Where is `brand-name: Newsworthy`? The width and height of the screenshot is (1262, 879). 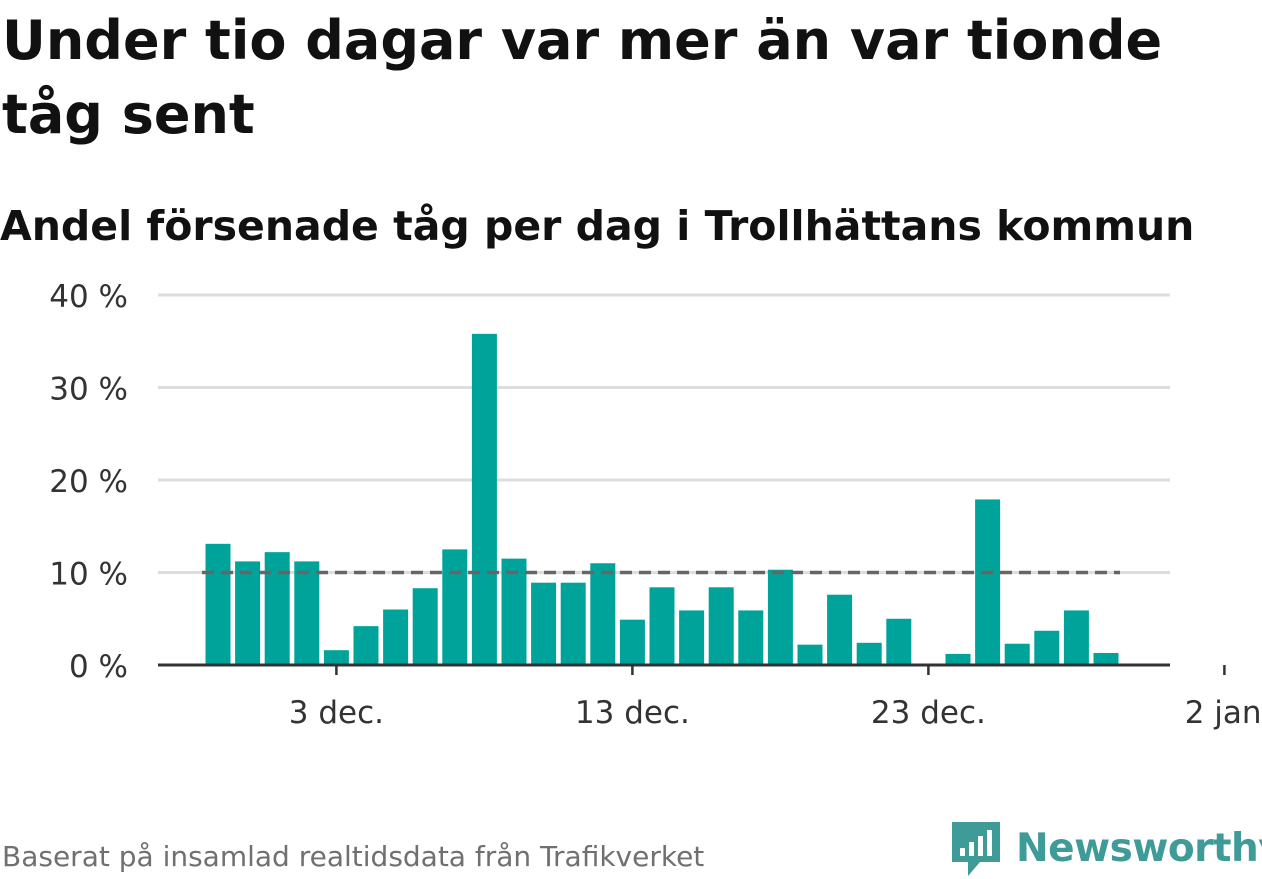 brand-name: Newsworthy is located at coordinates (1139, 848).